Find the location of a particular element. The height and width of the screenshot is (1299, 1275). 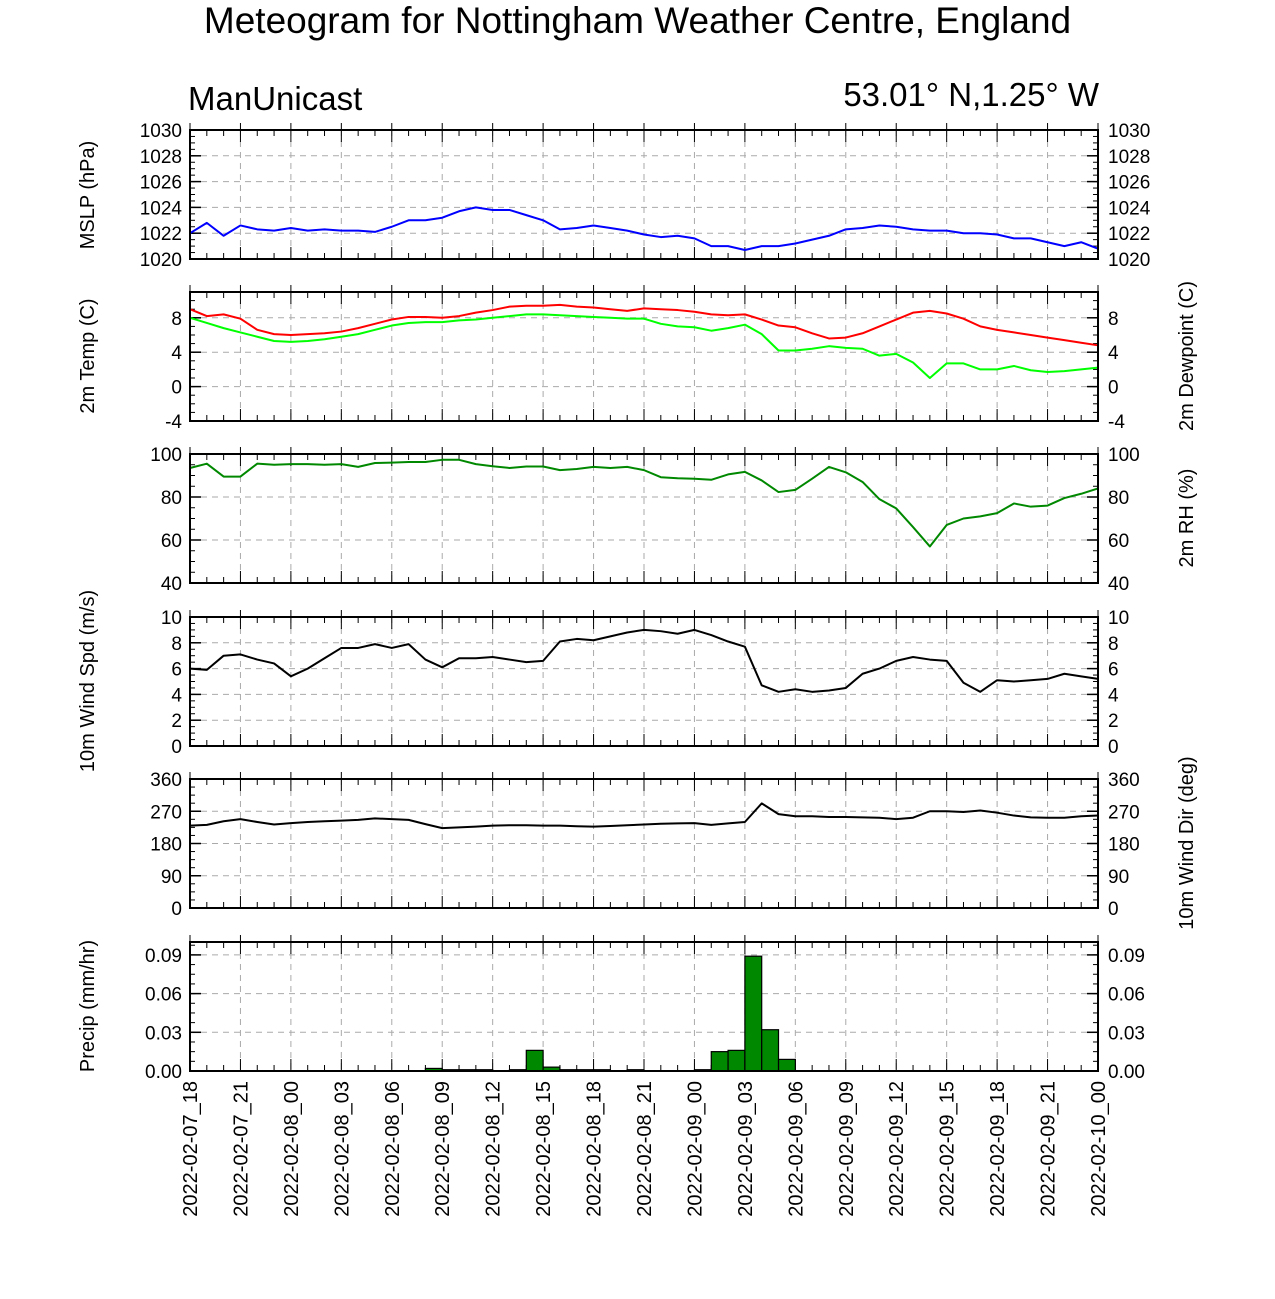

x-tick-label: 2022-02-07_18 is located at coordinates (191, 1149).